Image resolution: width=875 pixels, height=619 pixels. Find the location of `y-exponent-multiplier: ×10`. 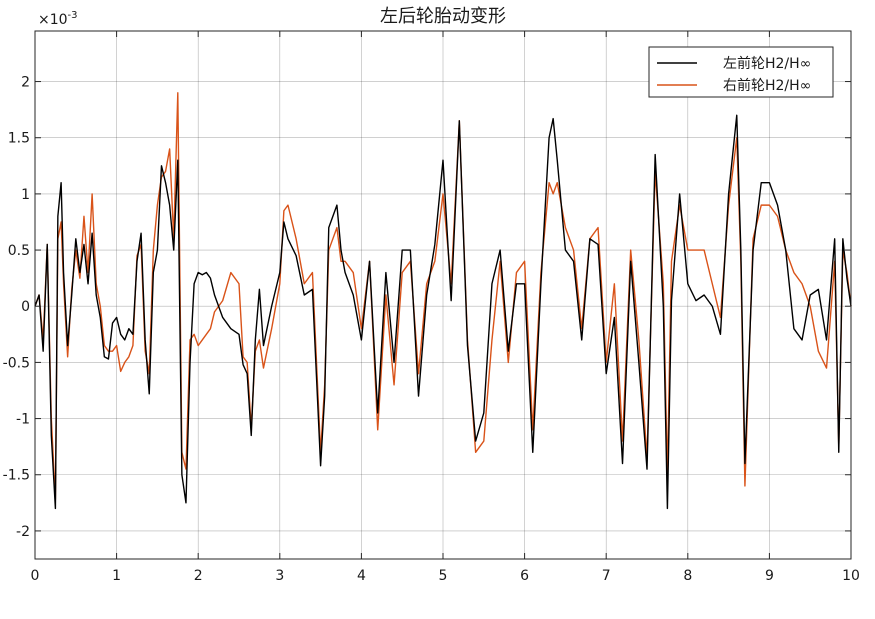

y-exponent-multiplier: ×10 is located at coordinates (53, 20).